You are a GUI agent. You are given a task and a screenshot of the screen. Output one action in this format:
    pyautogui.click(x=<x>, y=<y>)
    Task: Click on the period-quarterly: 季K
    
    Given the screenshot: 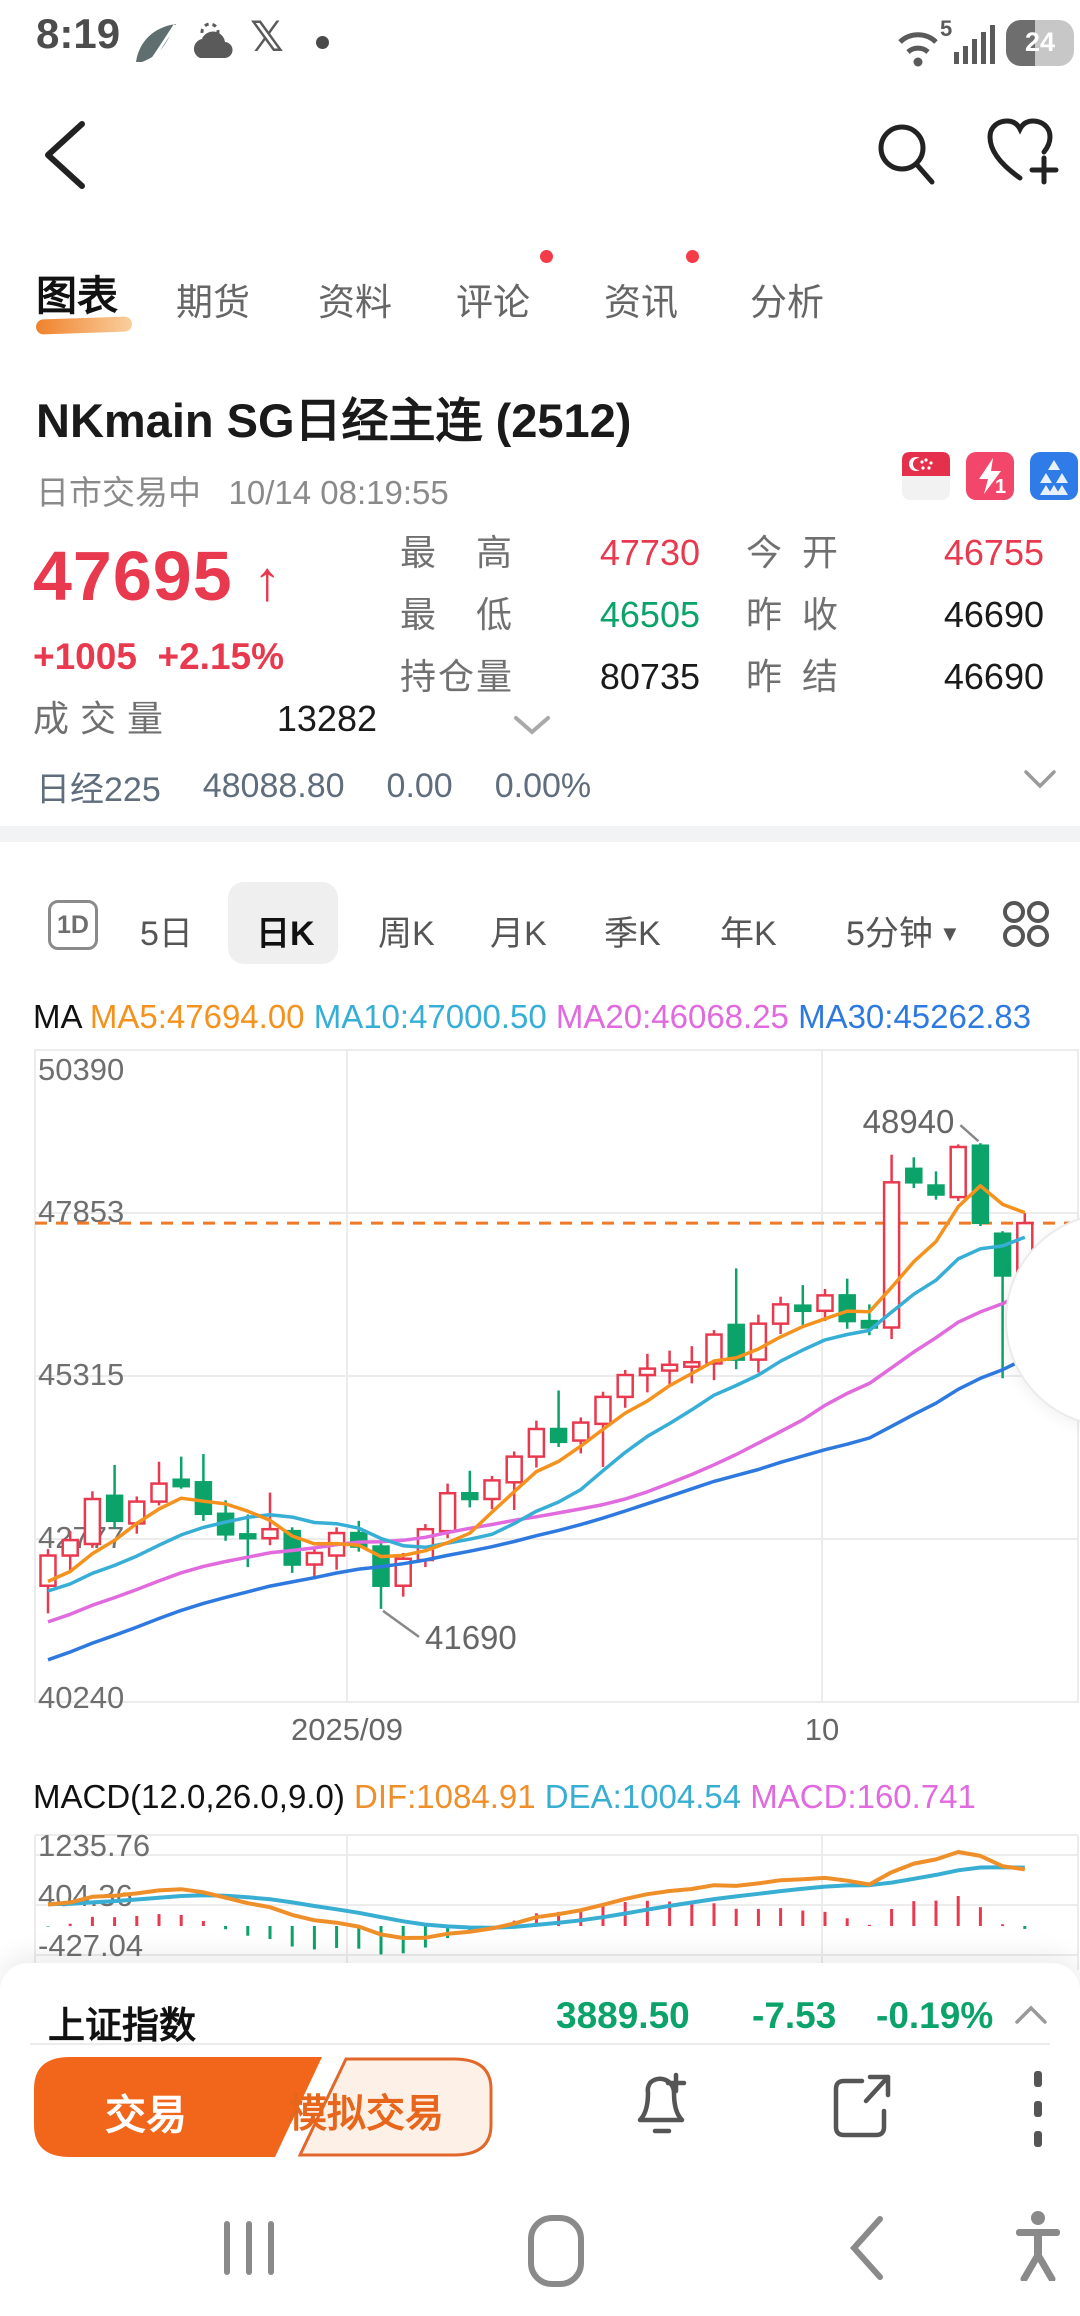 What is the action you would take?
    pyautogui.click(x=632, y=934)
    